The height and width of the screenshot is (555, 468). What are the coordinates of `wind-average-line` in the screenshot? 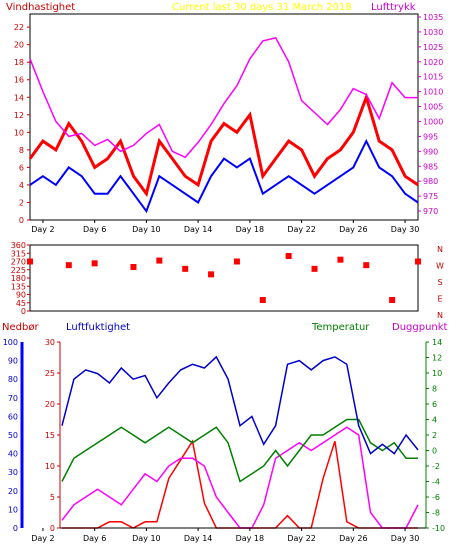 It's located at (224, 176).